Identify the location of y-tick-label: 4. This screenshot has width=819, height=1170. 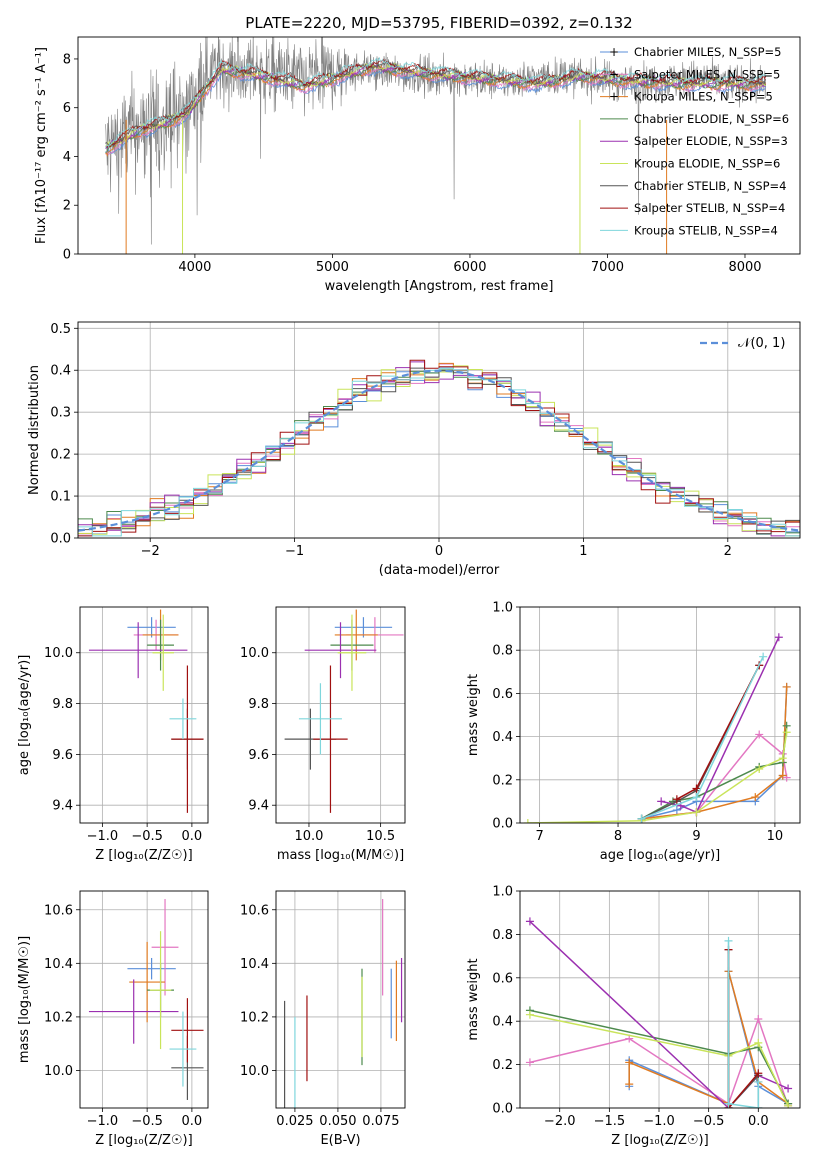
(67, 157).